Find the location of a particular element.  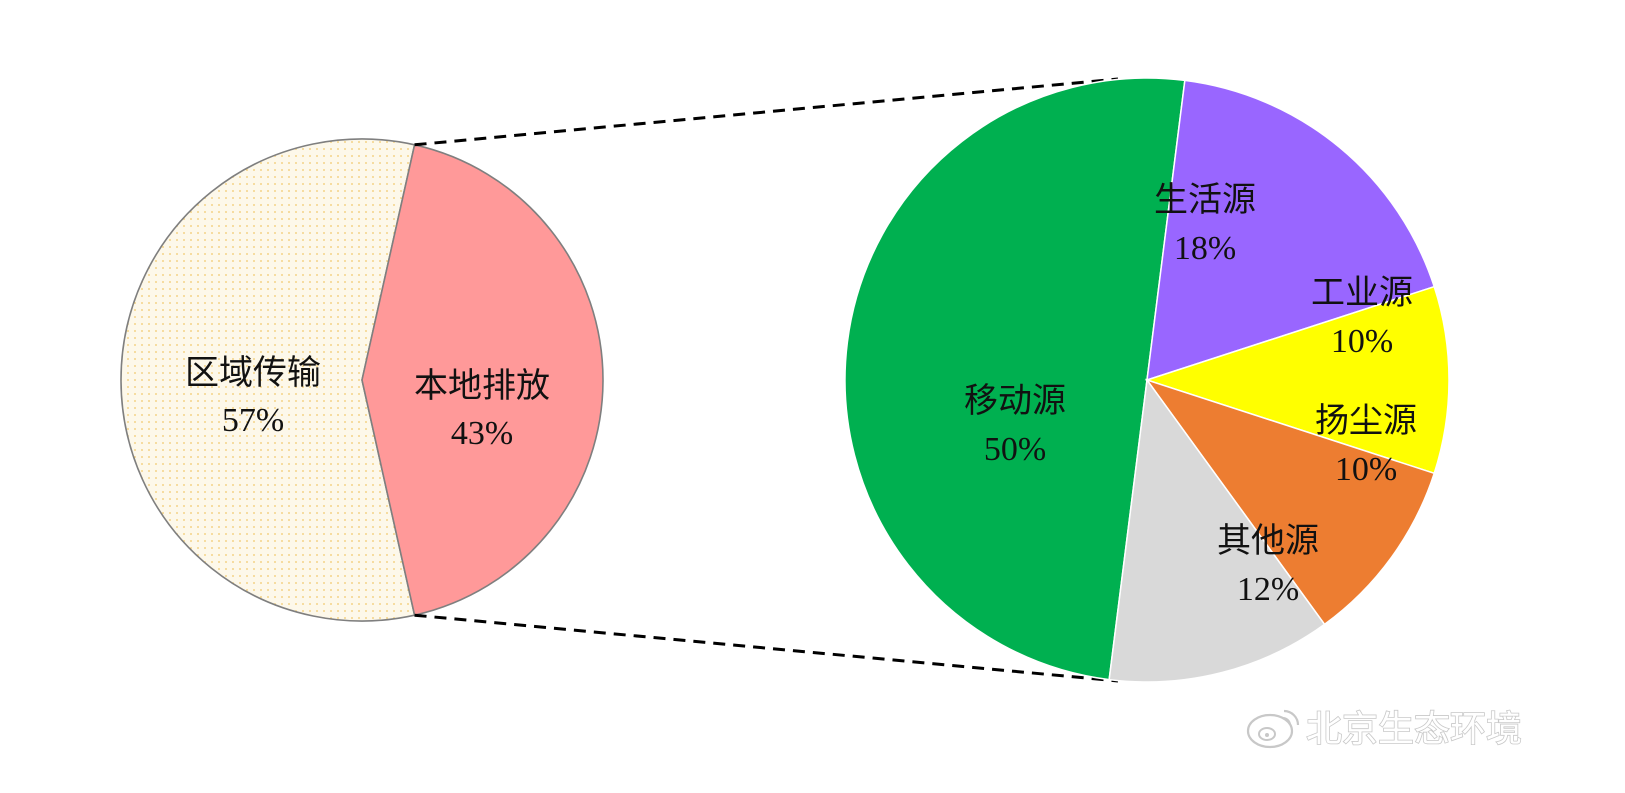

left-pie-slice-local is located at coordinates (482, 380).